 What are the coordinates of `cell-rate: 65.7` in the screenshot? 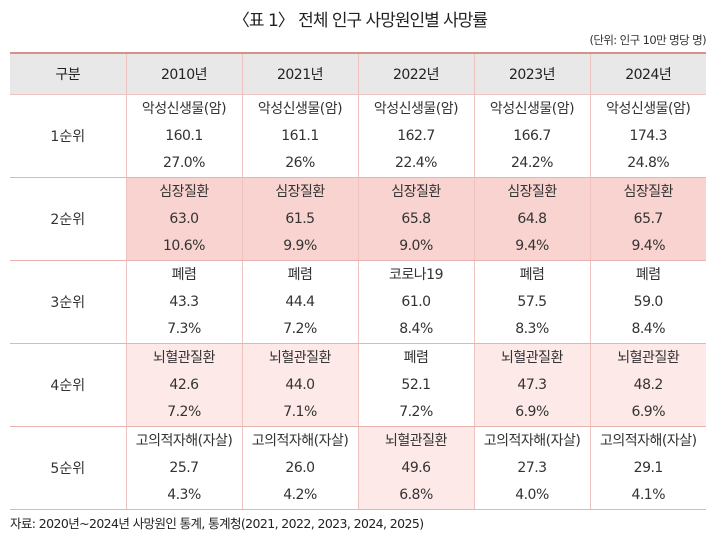 It's located at (648, 218).